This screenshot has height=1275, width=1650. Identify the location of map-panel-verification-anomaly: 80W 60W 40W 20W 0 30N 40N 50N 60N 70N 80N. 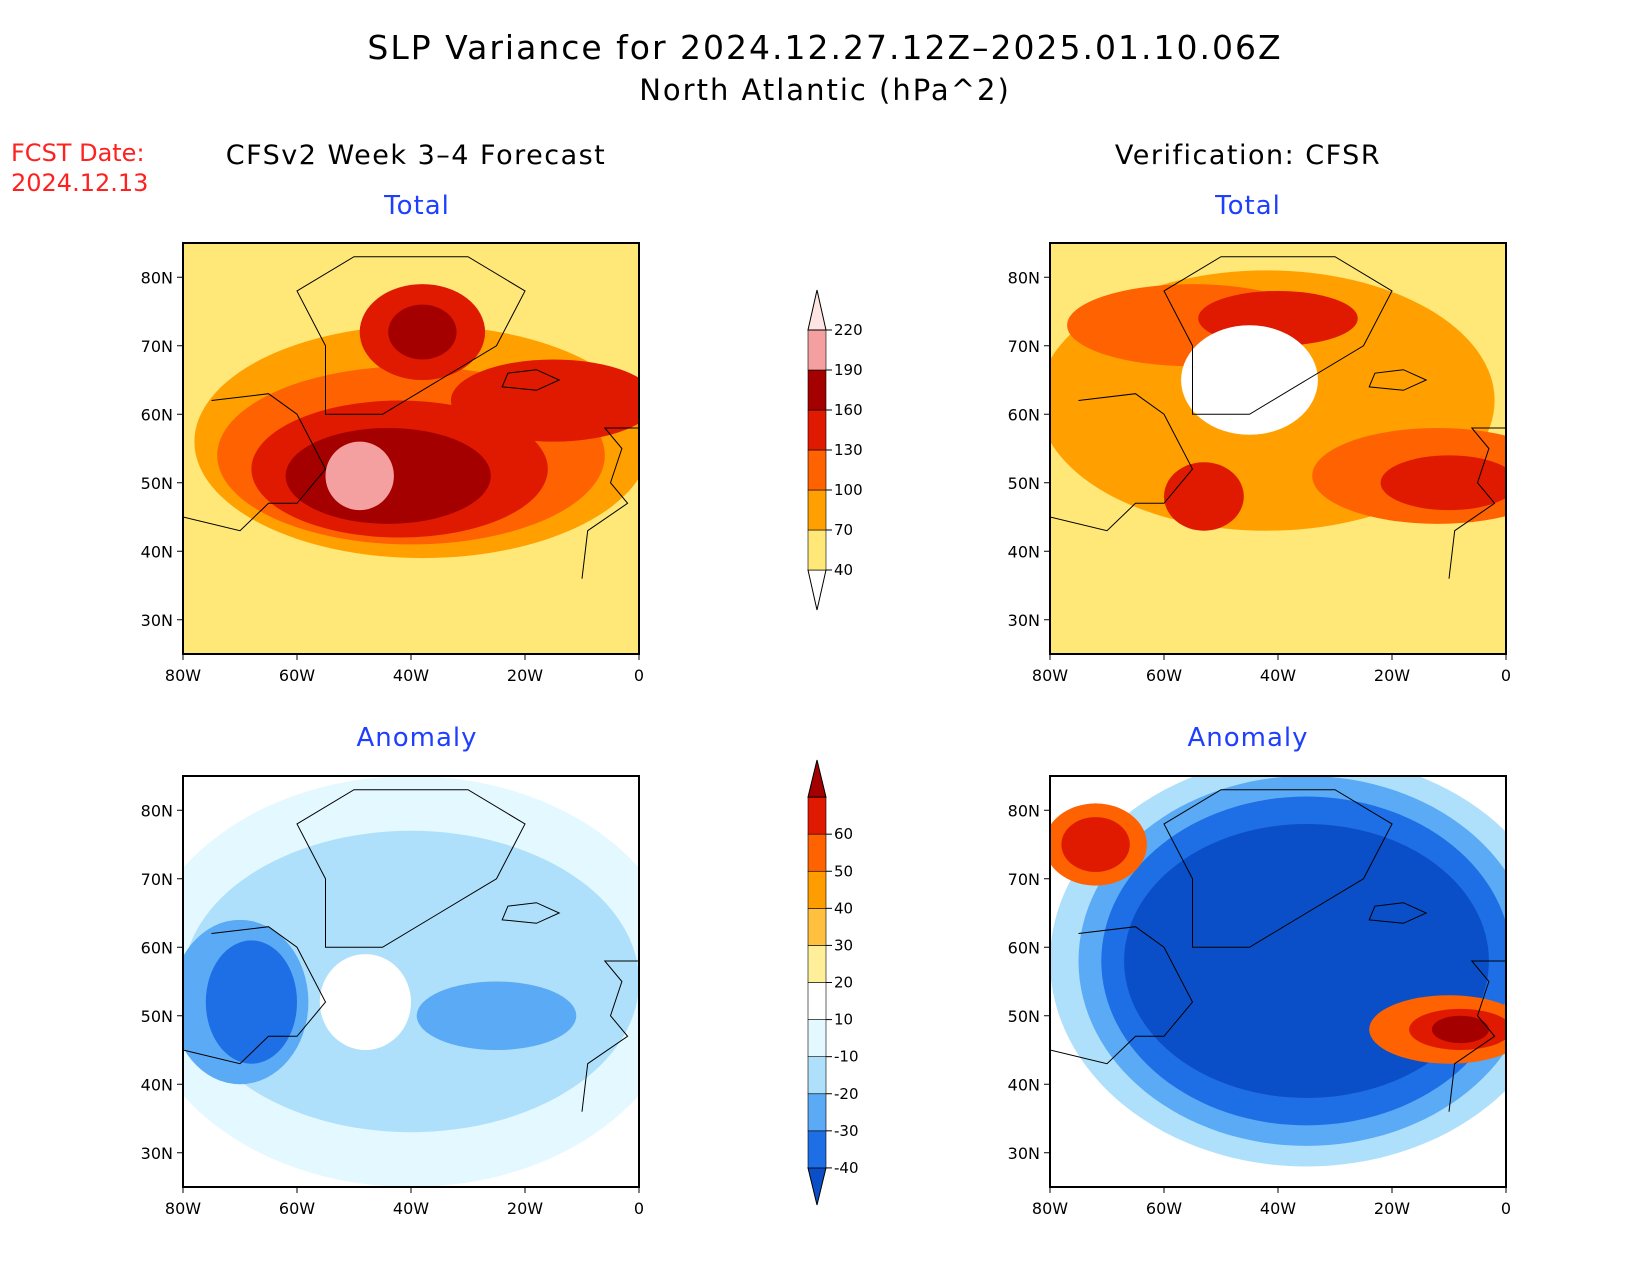
(1259, 996).